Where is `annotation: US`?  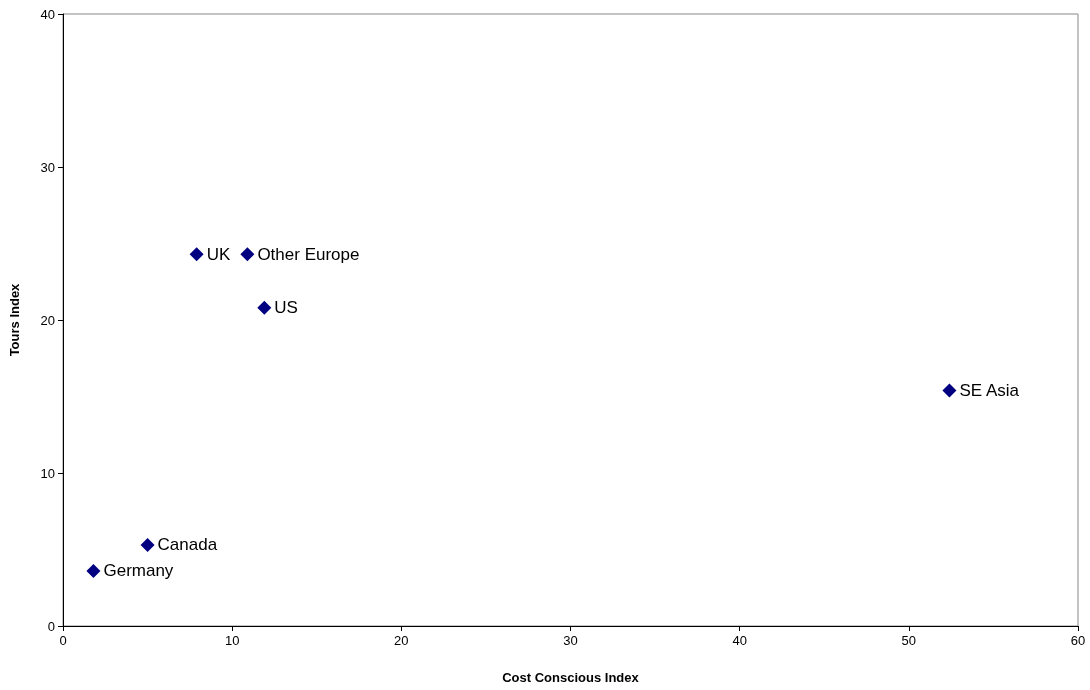 annotation: US is located at coordinates (286, 308).